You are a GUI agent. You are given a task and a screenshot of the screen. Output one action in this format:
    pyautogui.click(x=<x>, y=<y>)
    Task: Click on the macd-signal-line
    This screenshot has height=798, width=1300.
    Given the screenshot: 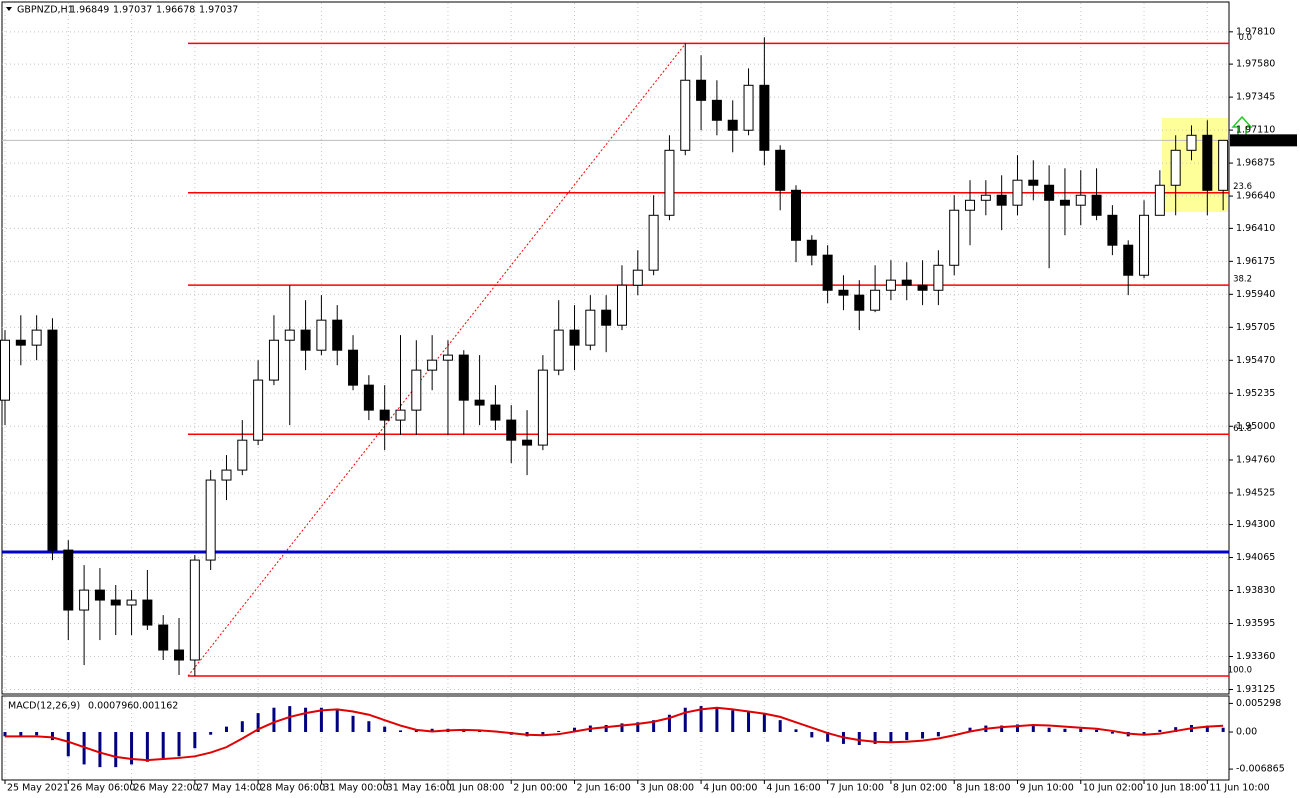 What is the action you would take?
    pyautogui.click(x=614, y=734)
    